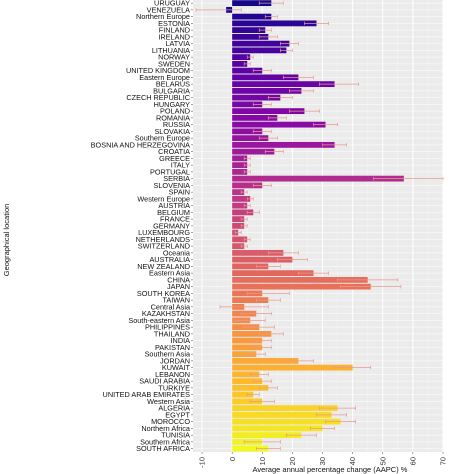 This screenshot has width=474, height=474. What do you see at coordinates (175, 435) in the screenshot?
I see `category-label: TUNISIA` at bounding box center [175, 435].